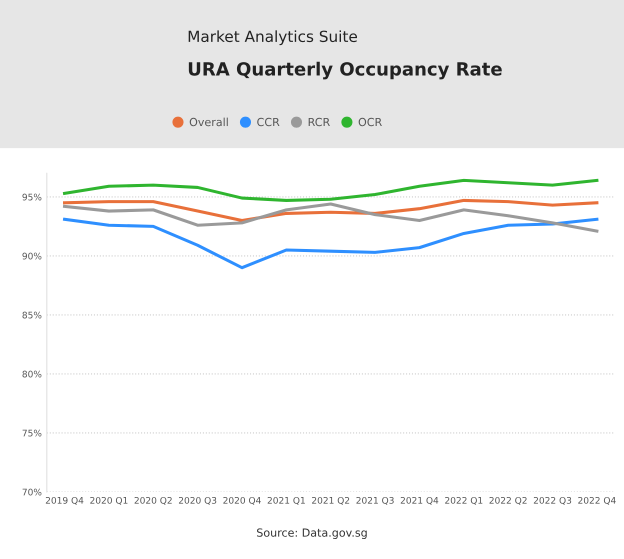 This screenshot has height=559, width=624. Describe the element at coordinates (268, 122) in the screenshot. I see `legend-label: CCR` at that location.